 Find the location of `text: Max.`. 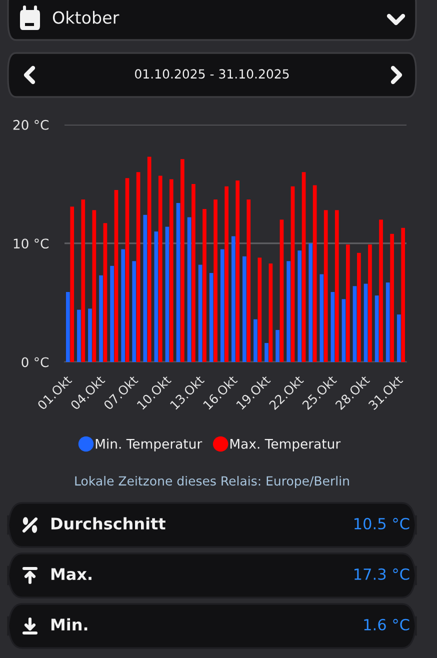

text: Max. is located at coordinates (71, 574).